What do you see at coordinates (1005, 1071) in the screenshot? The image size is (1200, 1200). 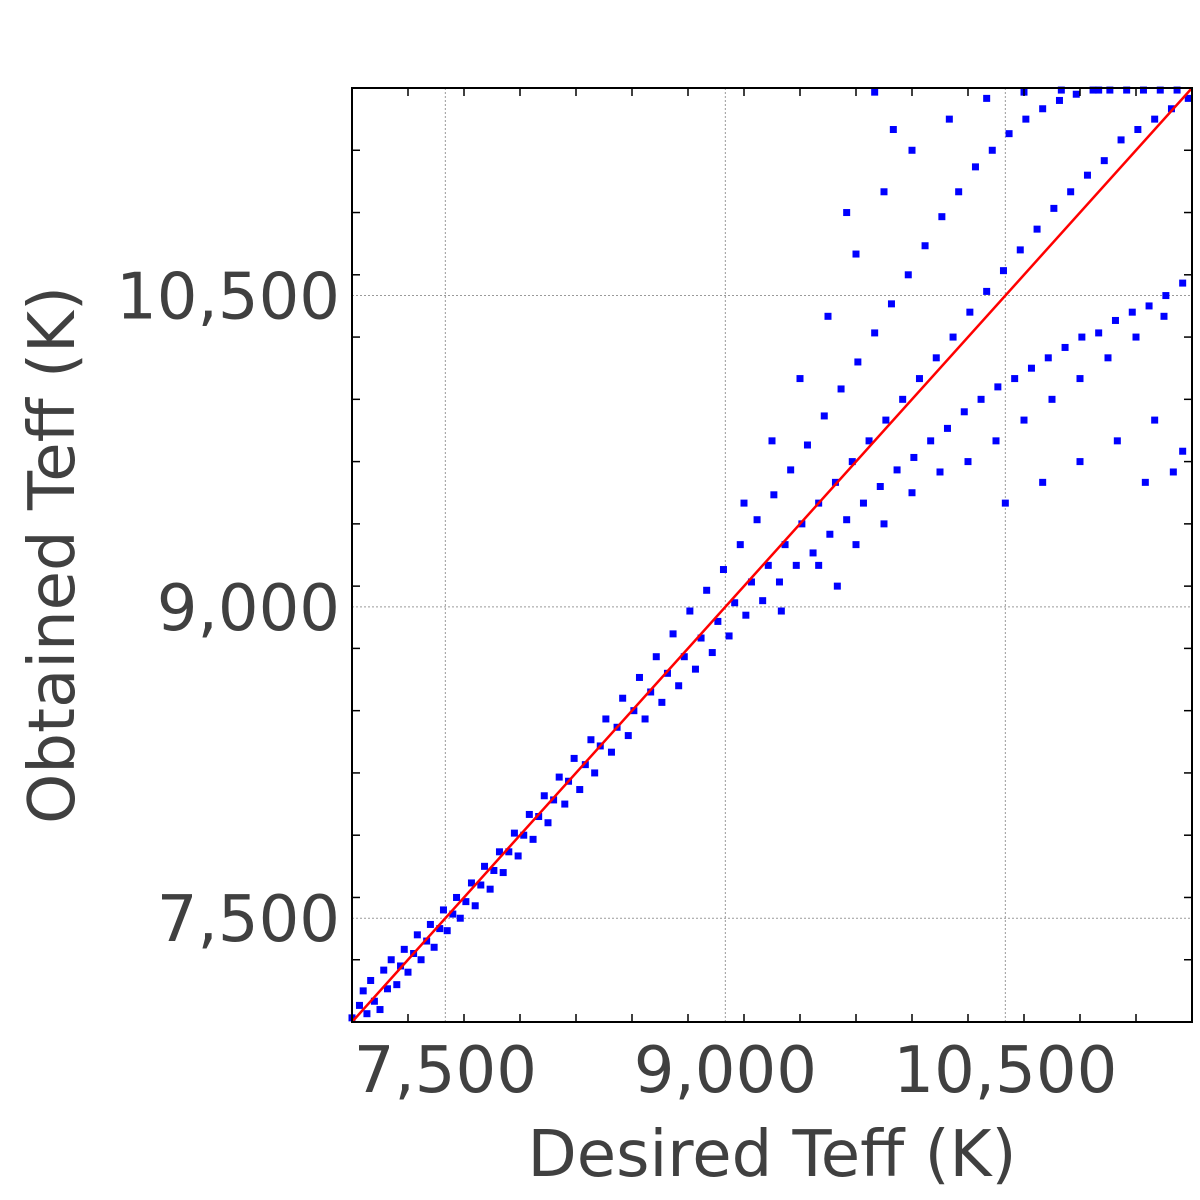 I see `x-tick-label-2: 10,500` at bounding box center [1005, 1071].